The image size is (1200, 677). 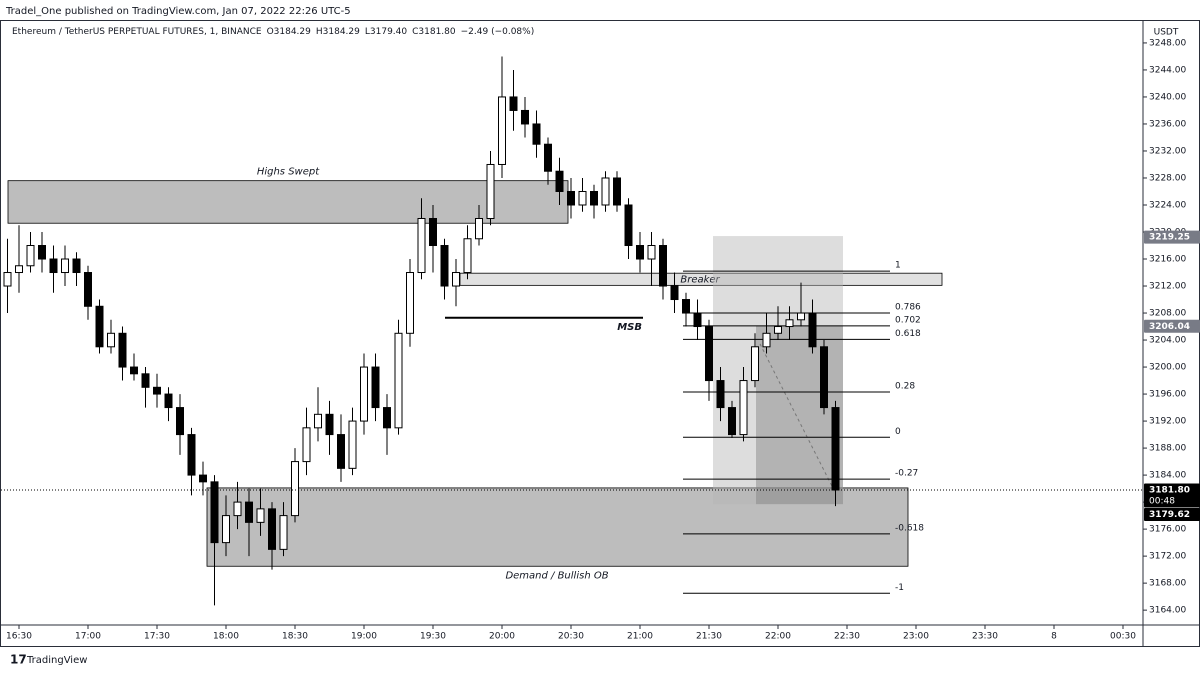 I want to click on x-tick-label: 19:00, so click(x=364, y=637).